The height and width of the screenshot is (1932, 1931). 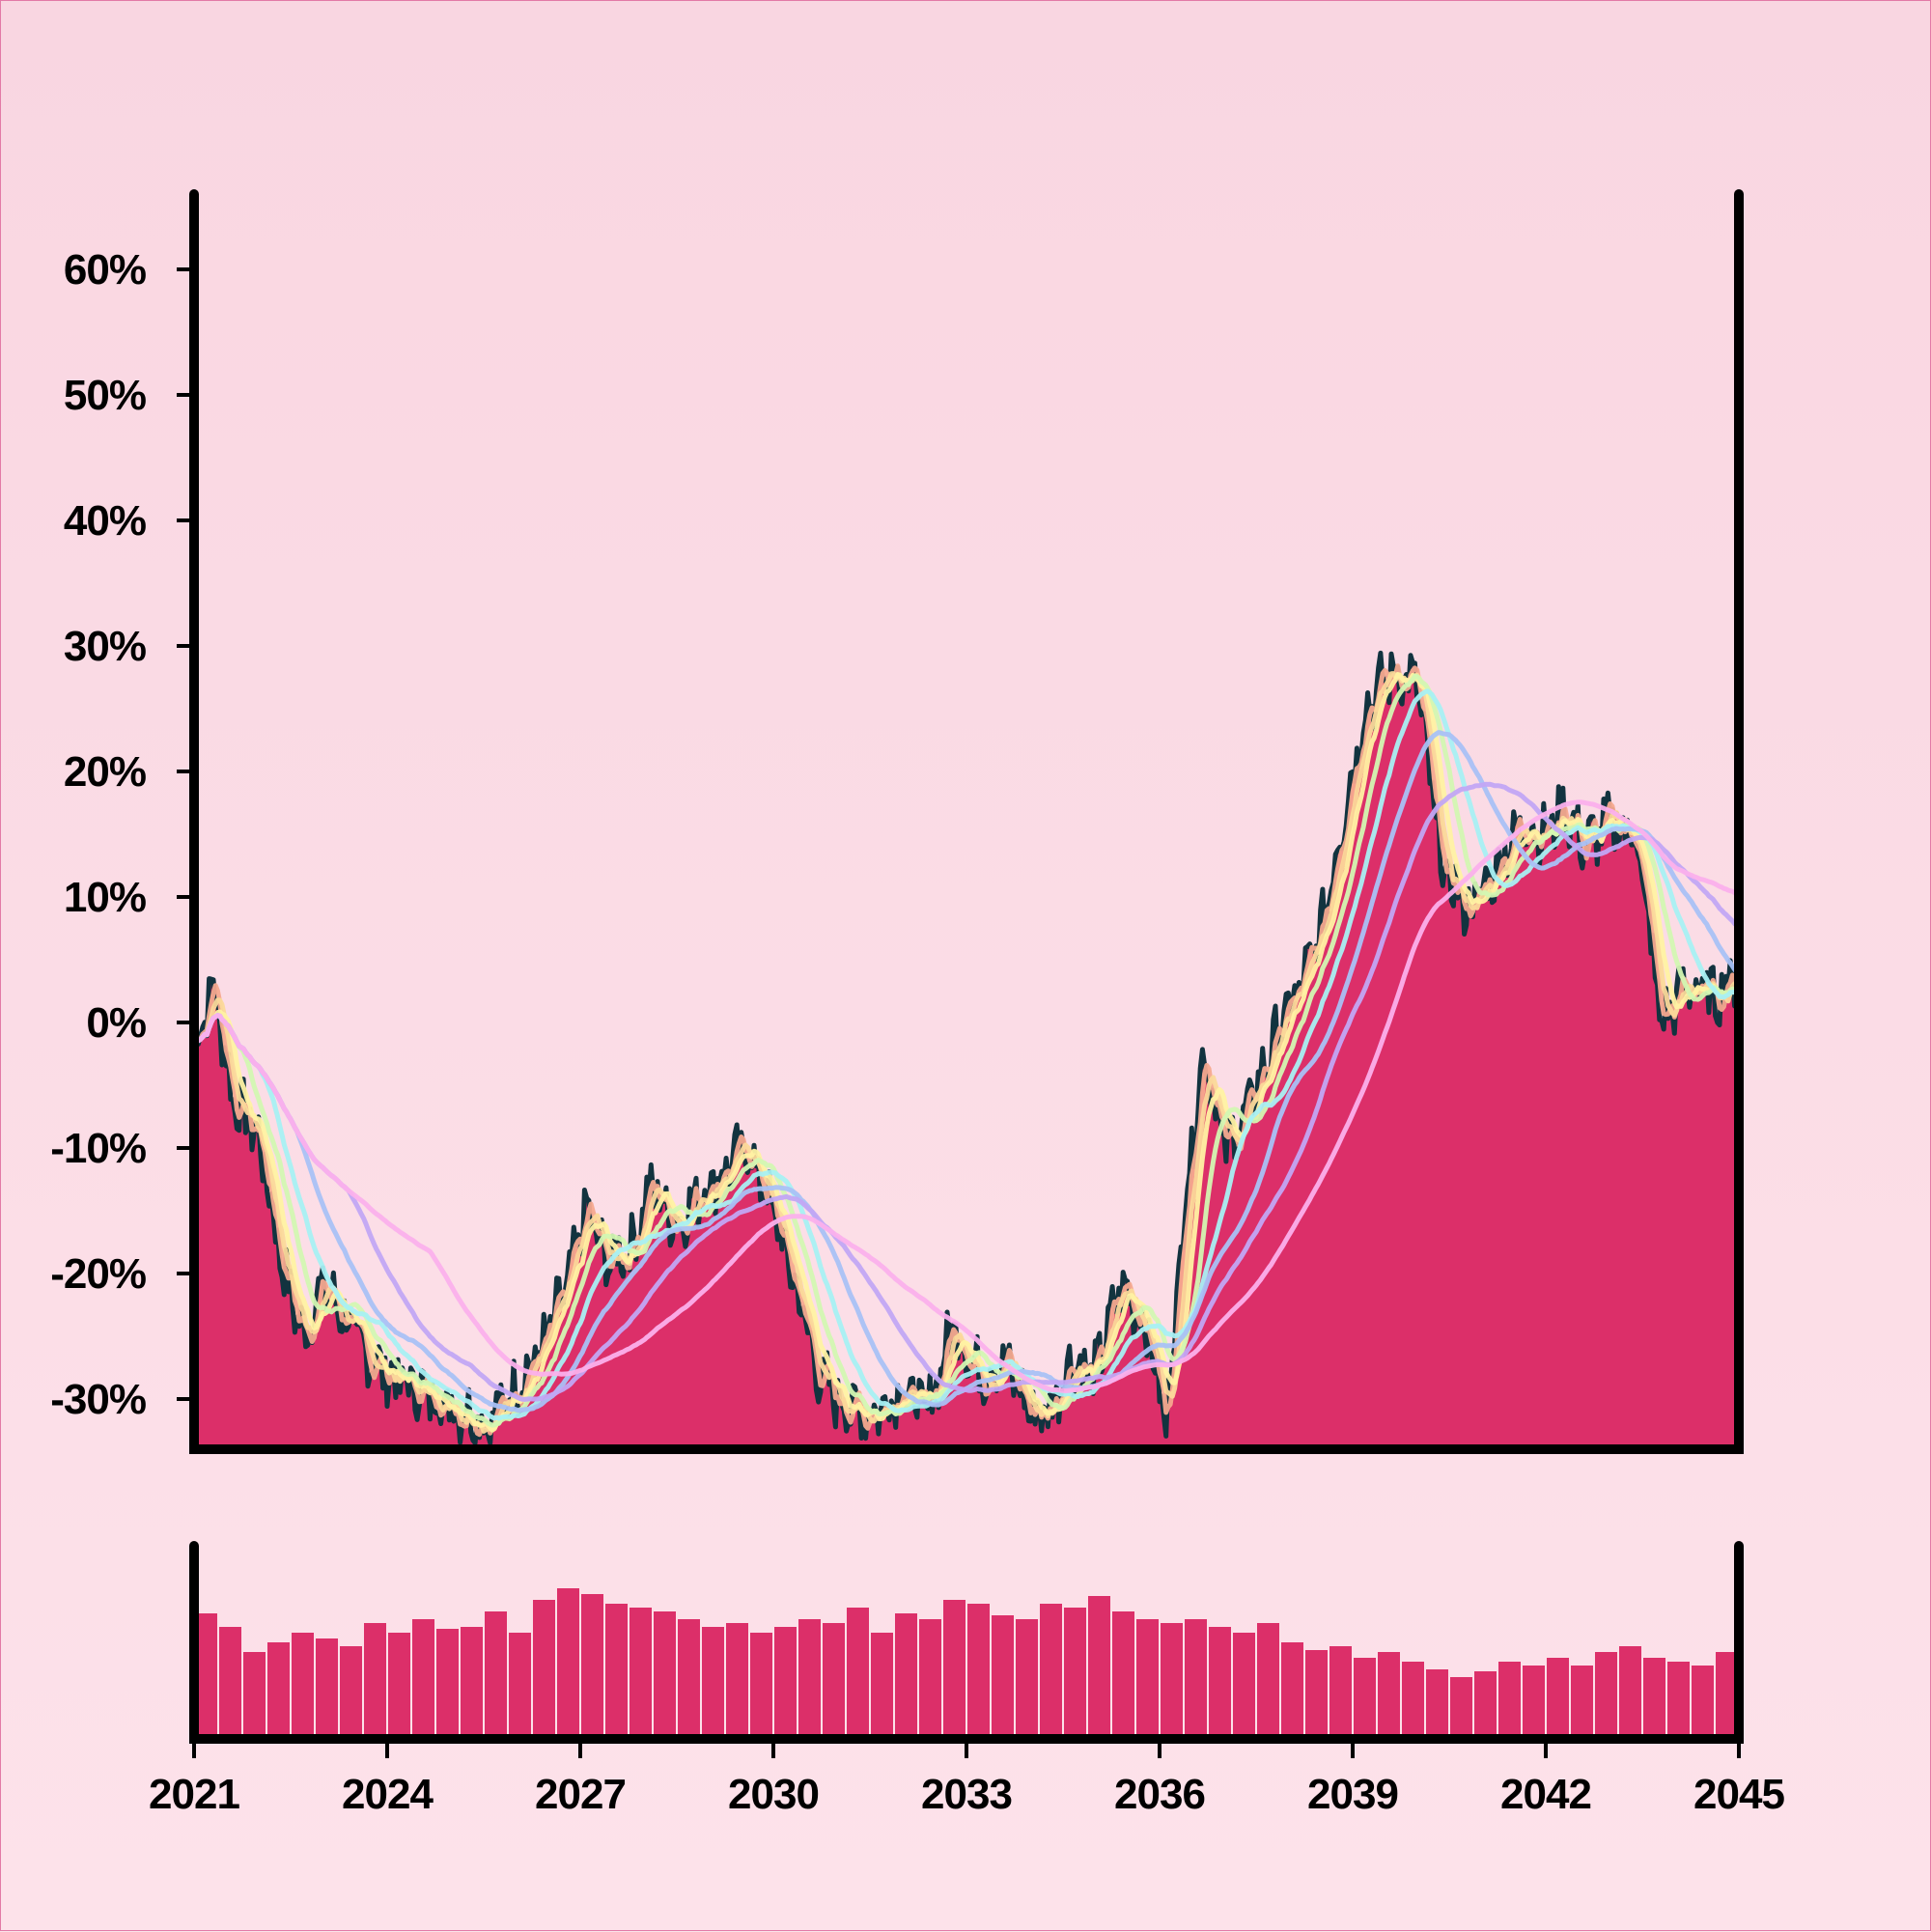 I want to click on x-tick-label: 2033, so click(x=966, y=1795).